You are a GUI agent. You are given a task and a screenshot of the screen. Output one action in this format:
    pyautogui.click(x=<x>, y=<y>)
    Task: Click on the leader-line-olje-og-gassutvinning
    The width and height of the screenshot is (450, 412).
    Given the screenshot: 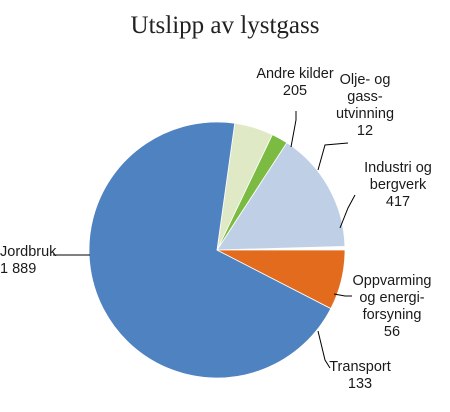 What is the action you would take?
    pyautogui.click(x=333, y=156)
    